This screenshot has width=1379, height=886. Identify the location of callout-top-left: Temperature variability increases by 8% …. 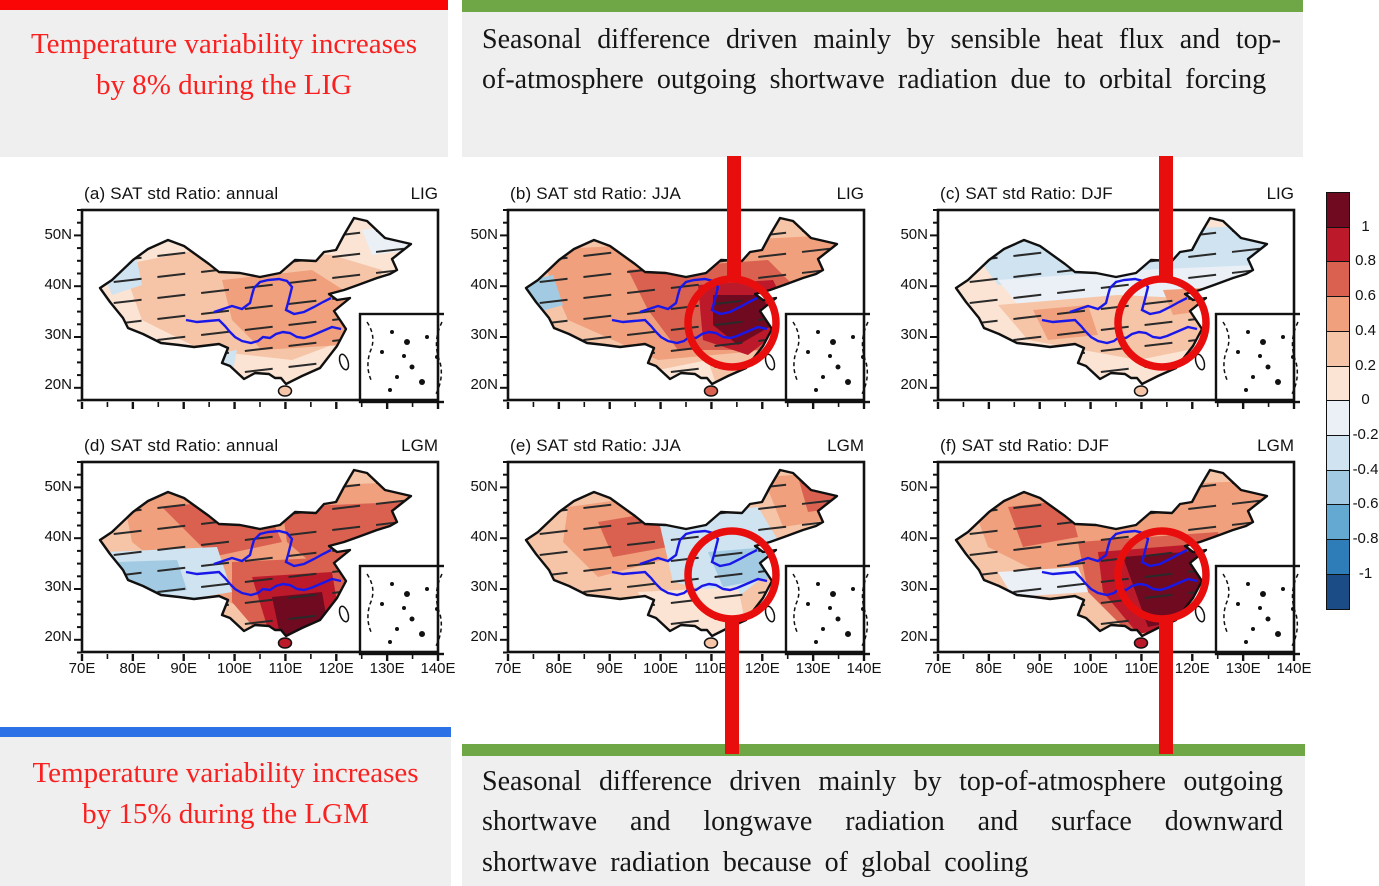
(224, 78).